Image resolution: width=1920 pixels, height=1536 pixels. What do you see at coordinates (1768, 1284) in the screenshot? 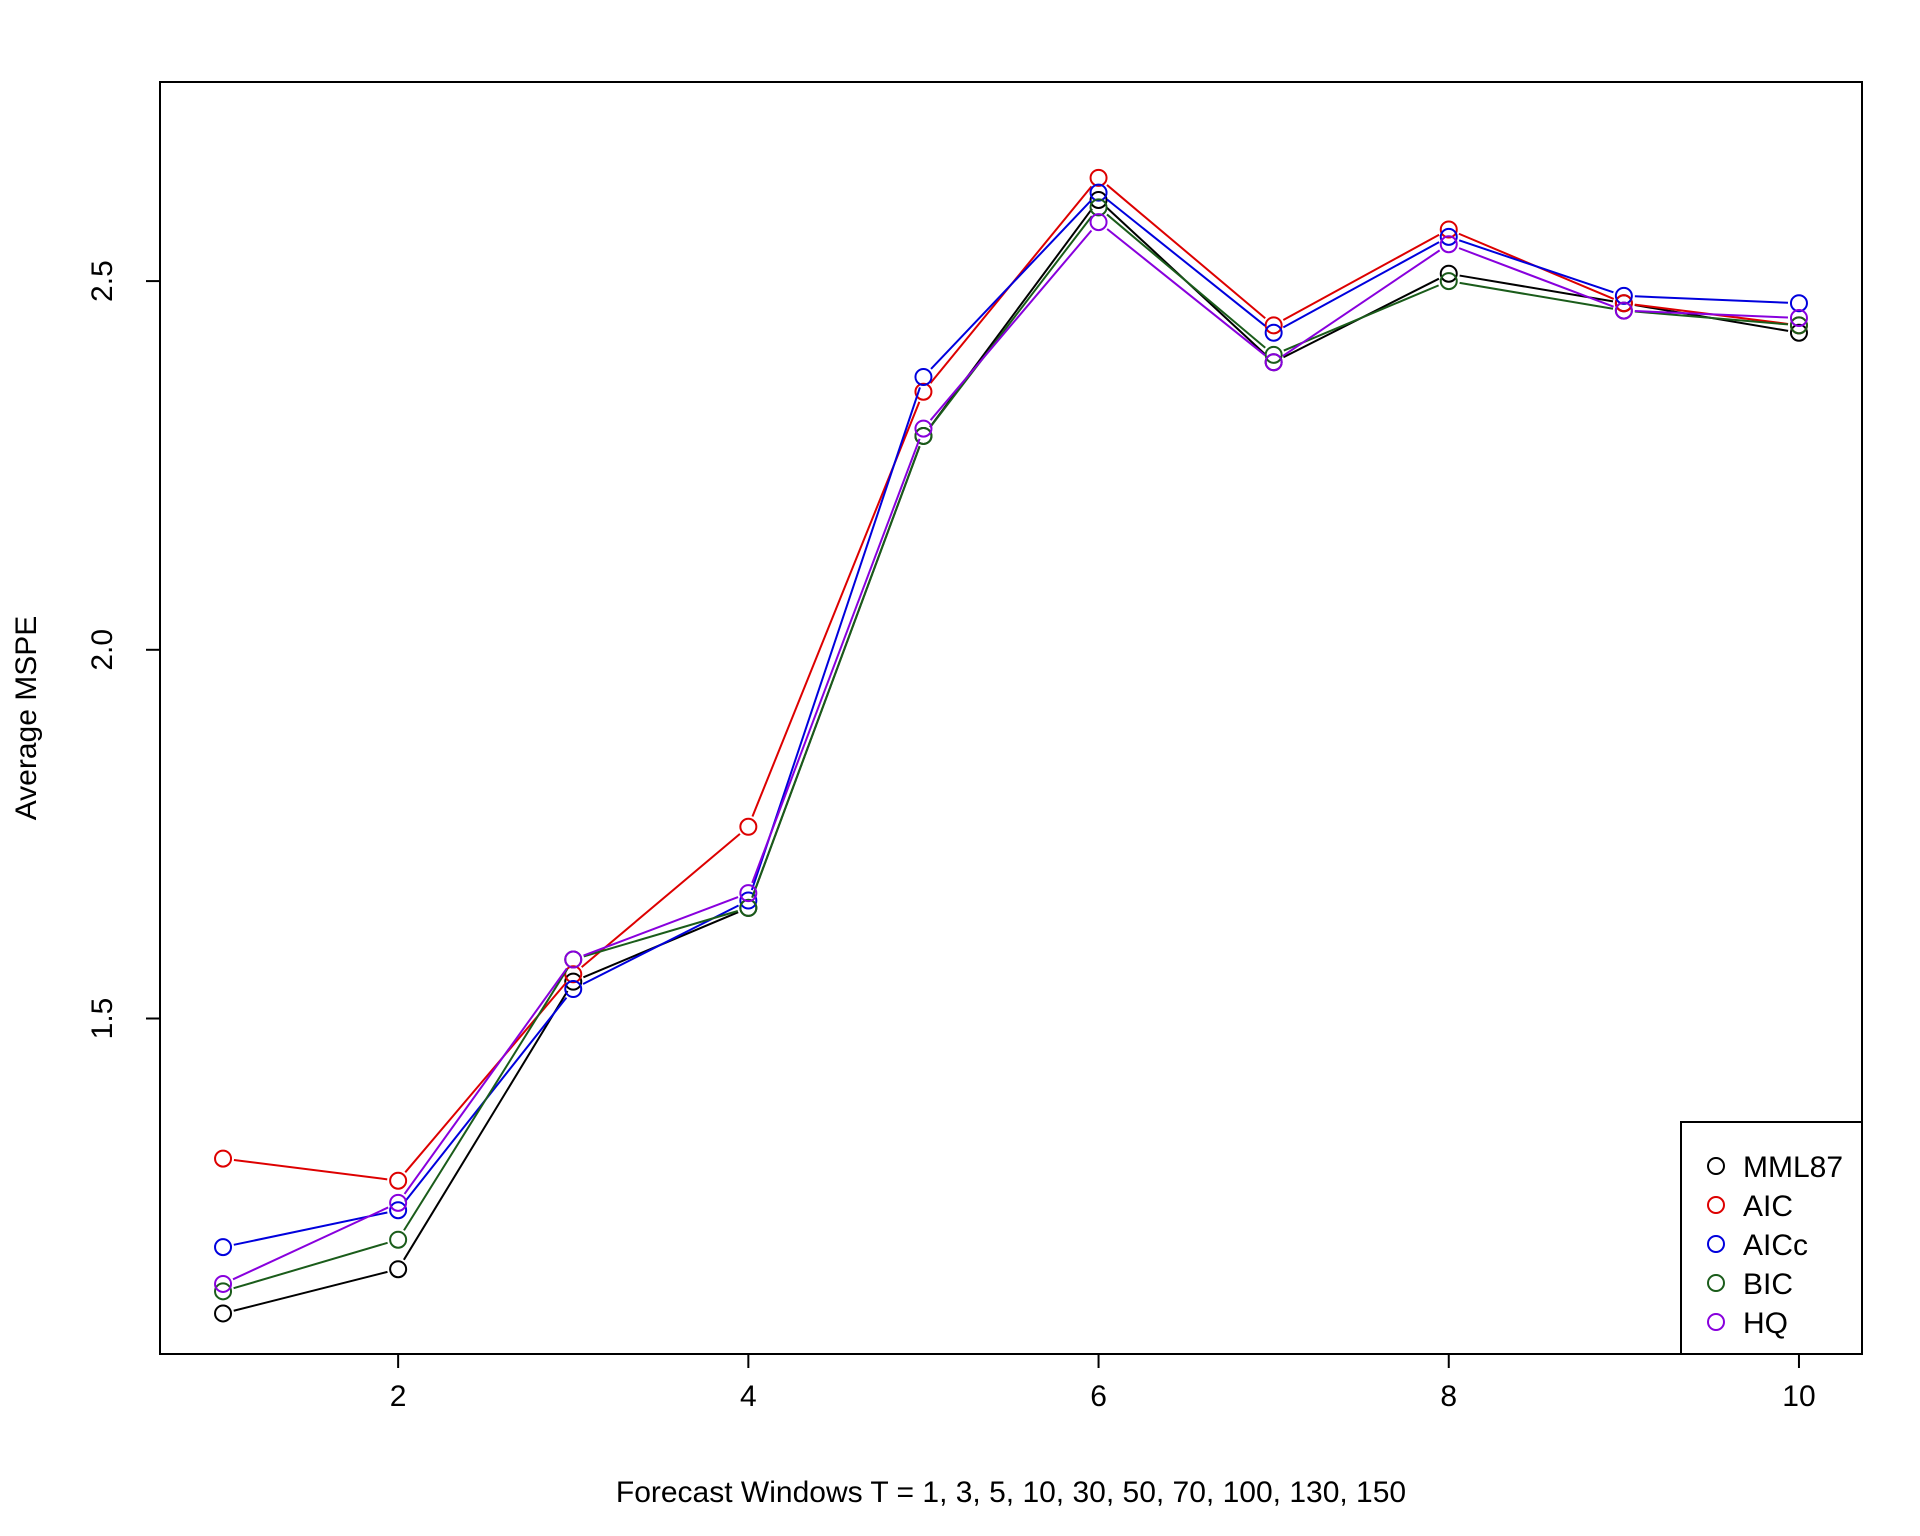
I see `legend-label: BIC` at bounding box center [1768, 1284].